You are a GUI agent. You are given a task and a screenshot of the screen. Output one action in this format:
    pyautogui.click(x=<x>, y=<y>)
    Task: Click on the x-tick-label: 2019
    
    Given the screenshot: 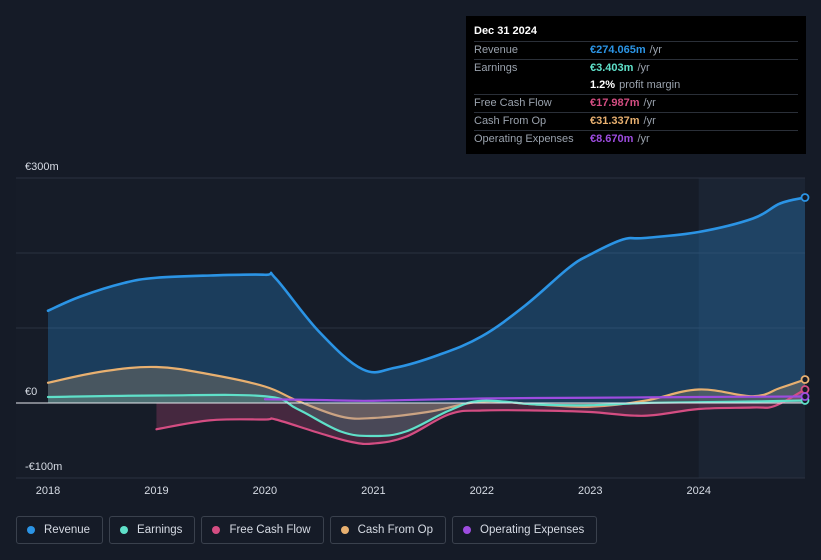 What is the action you would take?
    pyautogui.click(x=156, y=491)
    